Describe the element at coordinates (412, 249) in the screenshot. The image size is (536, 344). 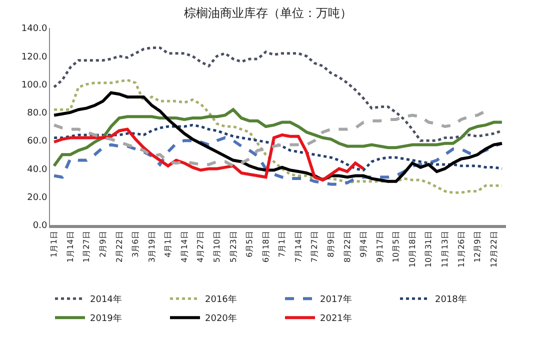
I see `x-tick-label: 10月18日` at that location.